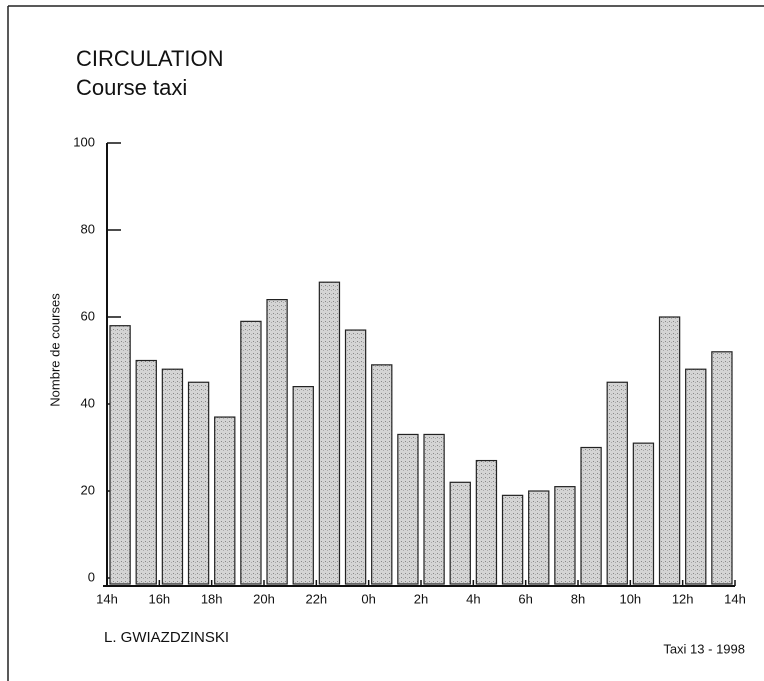 The image size is (764, 681). I want to click on y-tick-label: 100, so click(84, 141).